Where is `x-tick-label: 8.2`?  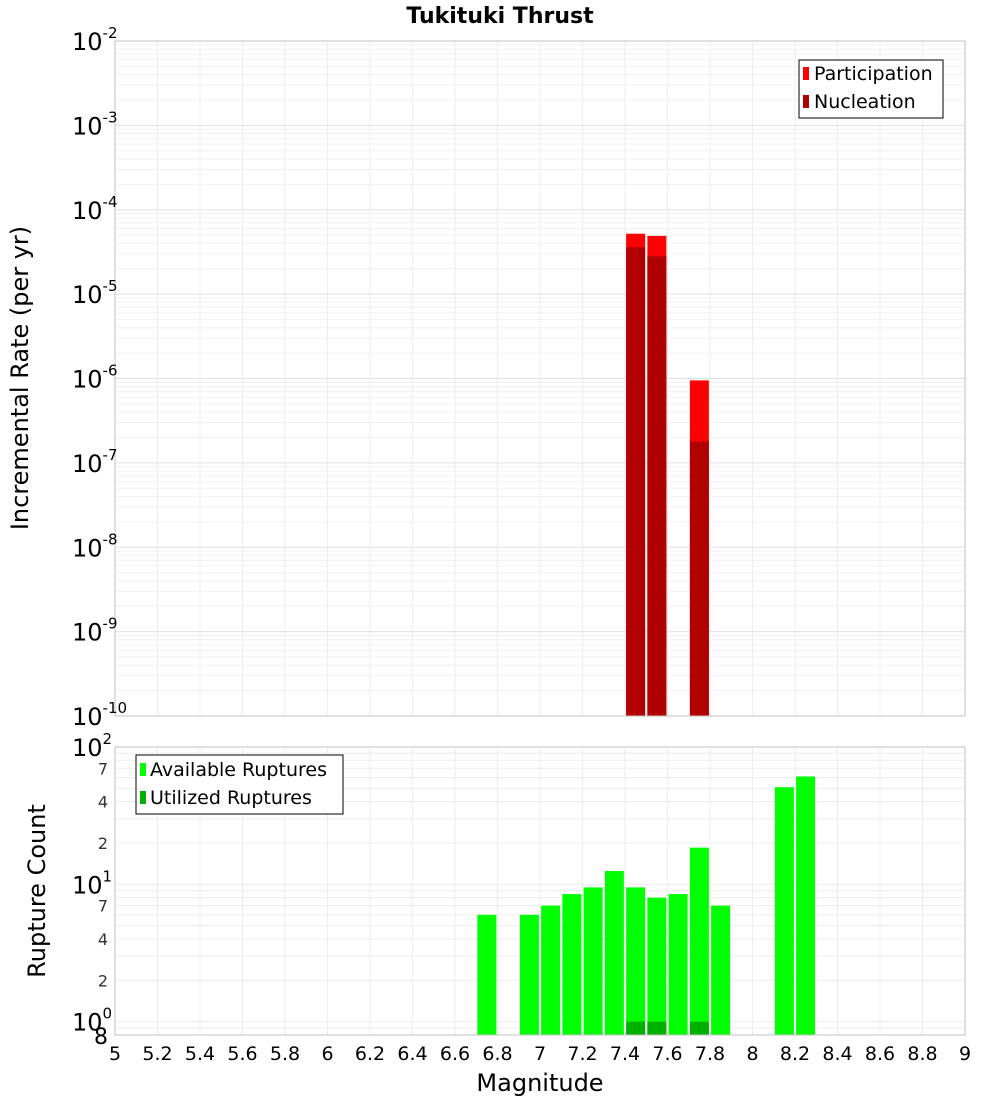
x-tick-label: 8.2 is located at coordinates (795, 1054).